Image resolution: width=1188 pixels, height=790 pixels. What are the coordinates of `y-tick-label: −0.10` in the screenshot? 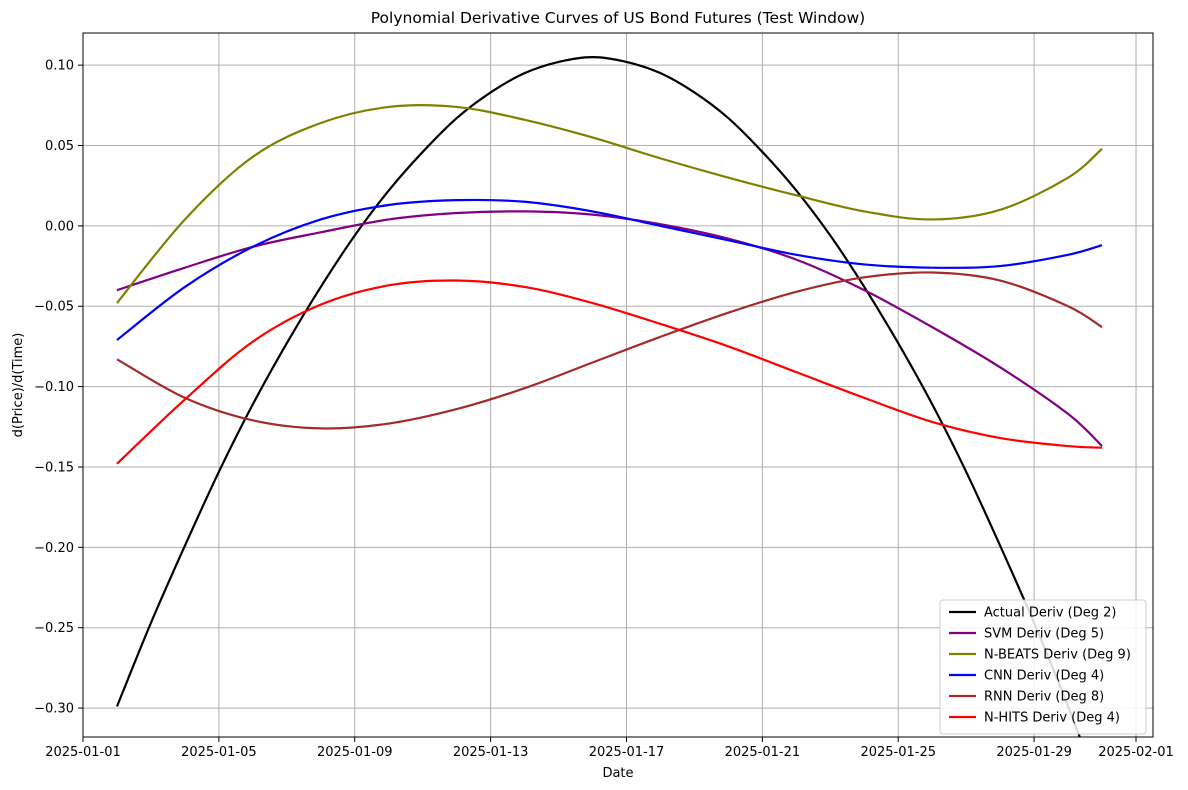 It's located at (54, 387).